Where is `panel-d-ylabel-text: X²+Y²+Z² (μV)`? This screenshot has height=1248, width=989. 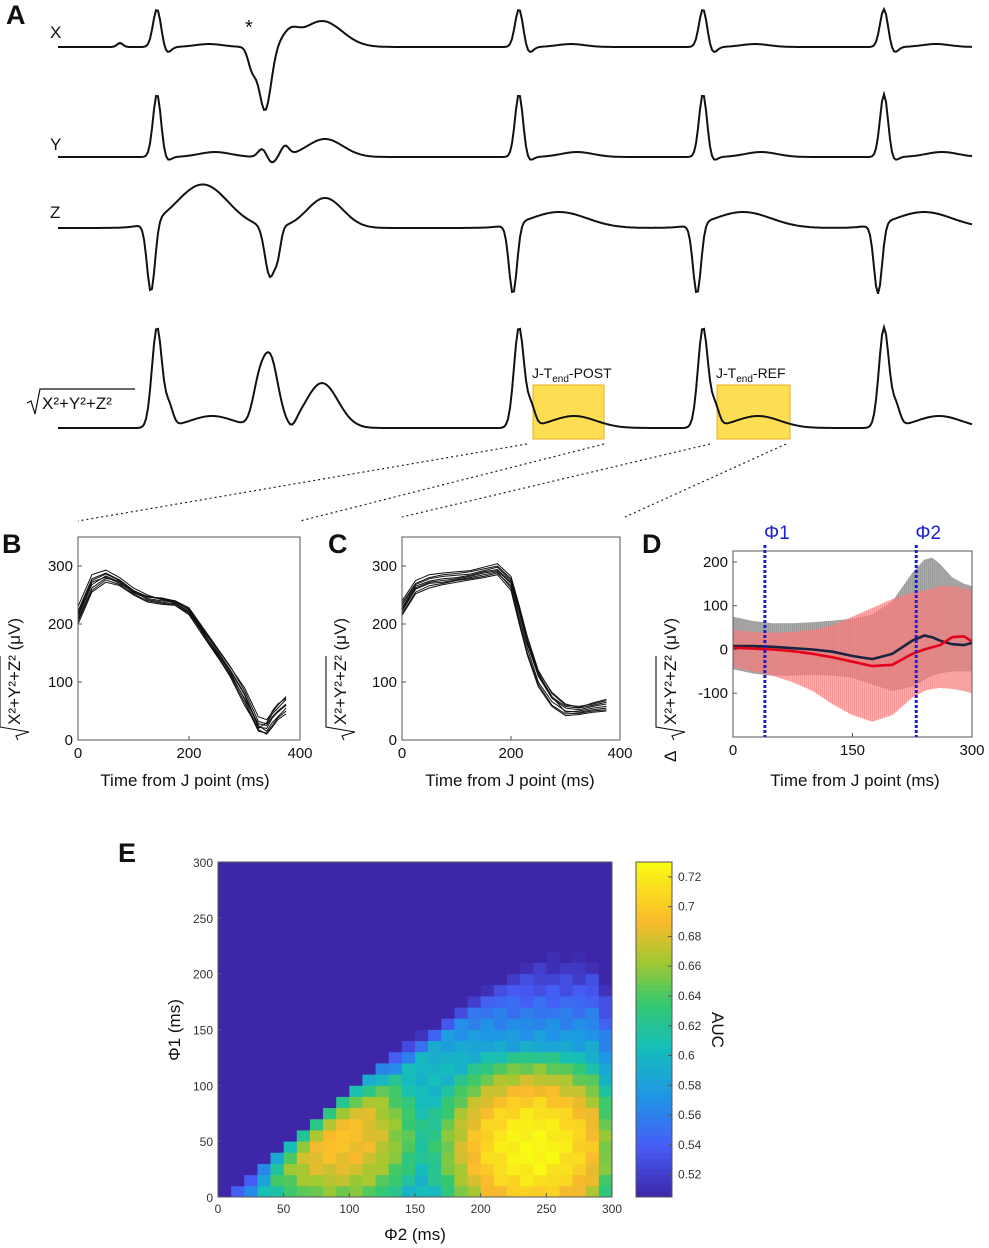
panel-d-ylabel-text: X²+Y²+Z² (μV) is located at coordinates (670, 671).